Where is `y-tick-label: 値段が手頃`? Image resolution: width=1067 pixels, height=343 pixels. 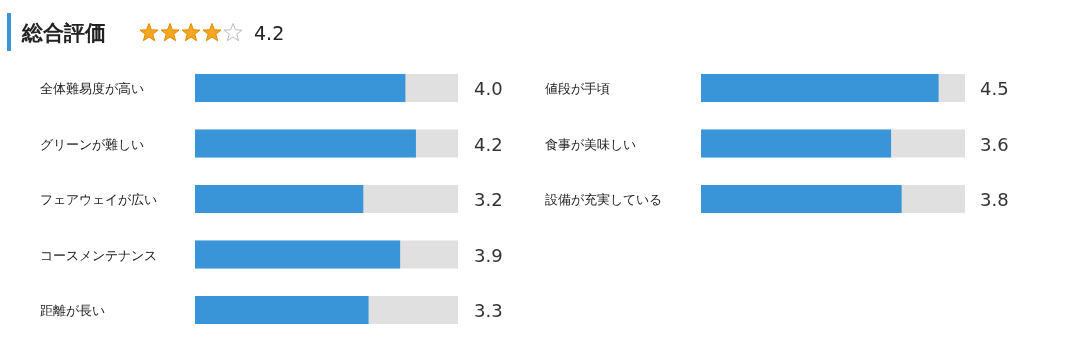
y-tick-label: 値段が手頃 is located at coordinates (577, 88).